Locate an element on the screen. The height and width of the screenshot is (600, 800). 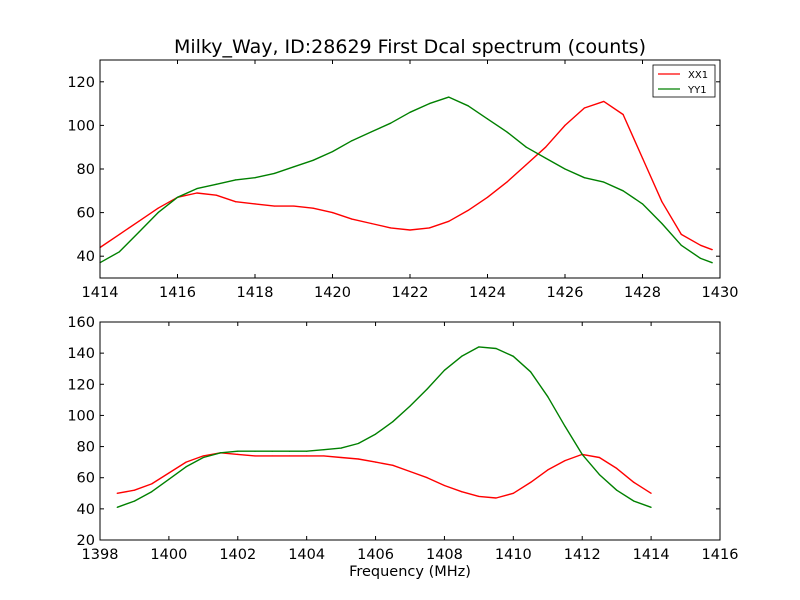
top-y-tick-label: 100 is located at coordinates (81, 126).